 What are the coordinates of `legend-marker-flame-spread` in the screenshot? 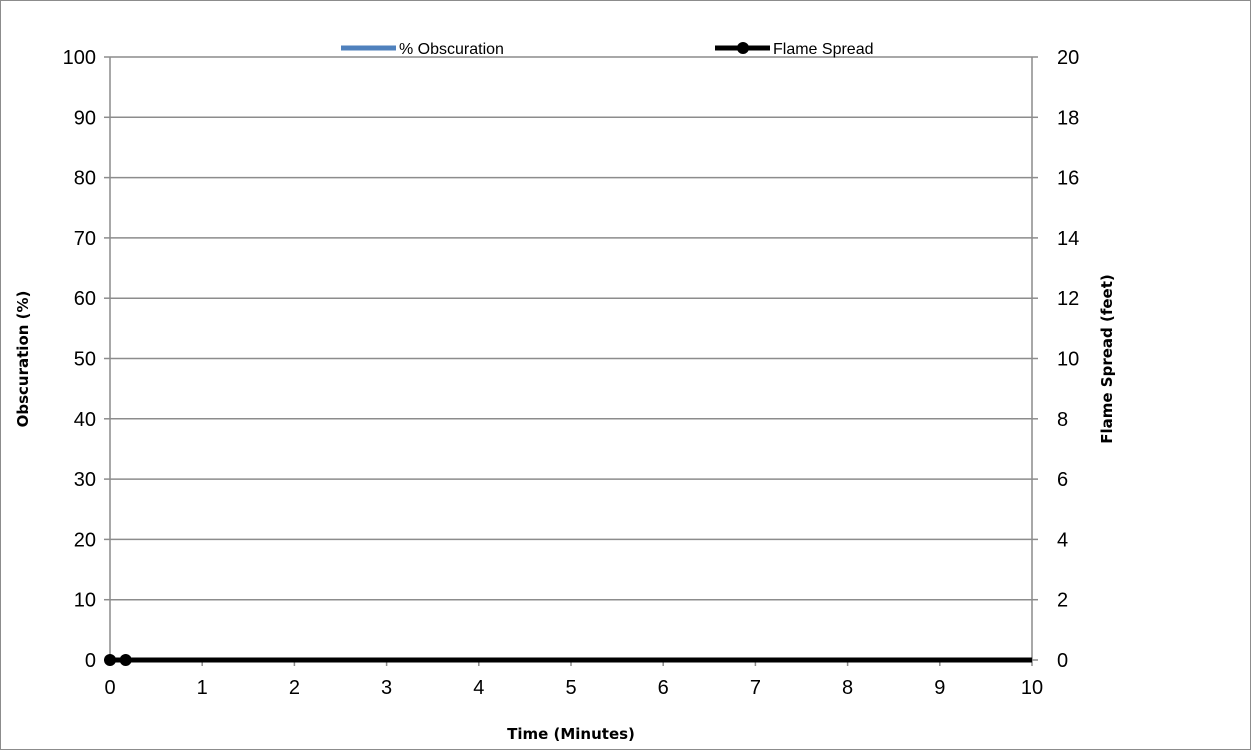 It's located at (743, 48).